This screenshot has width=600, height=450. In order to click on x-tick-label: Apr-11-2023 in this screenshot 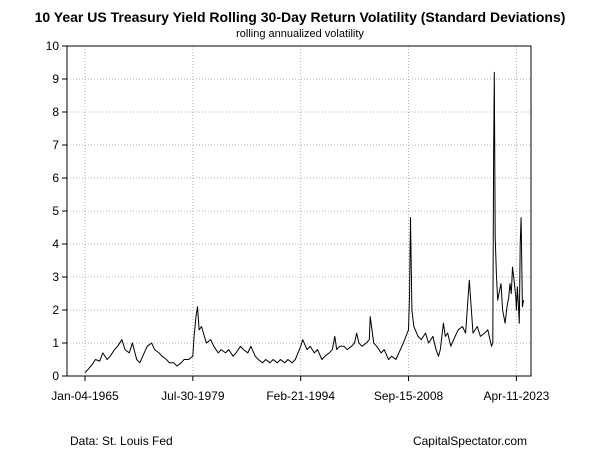, I will do `click(516, 396)`.